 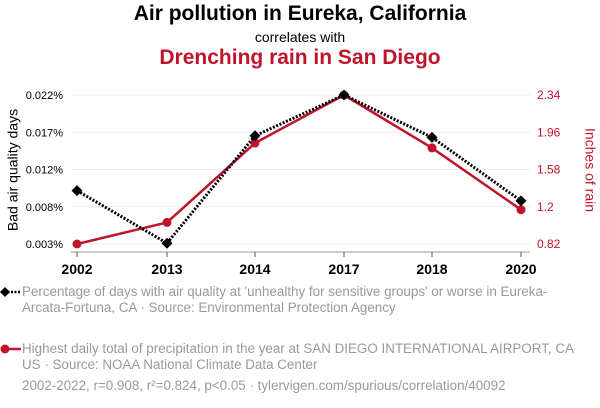 What do you see at coordinates (166, 269) in the screenshot?
I see `x-tick-label: 2013` at bounding box center [166, 269].